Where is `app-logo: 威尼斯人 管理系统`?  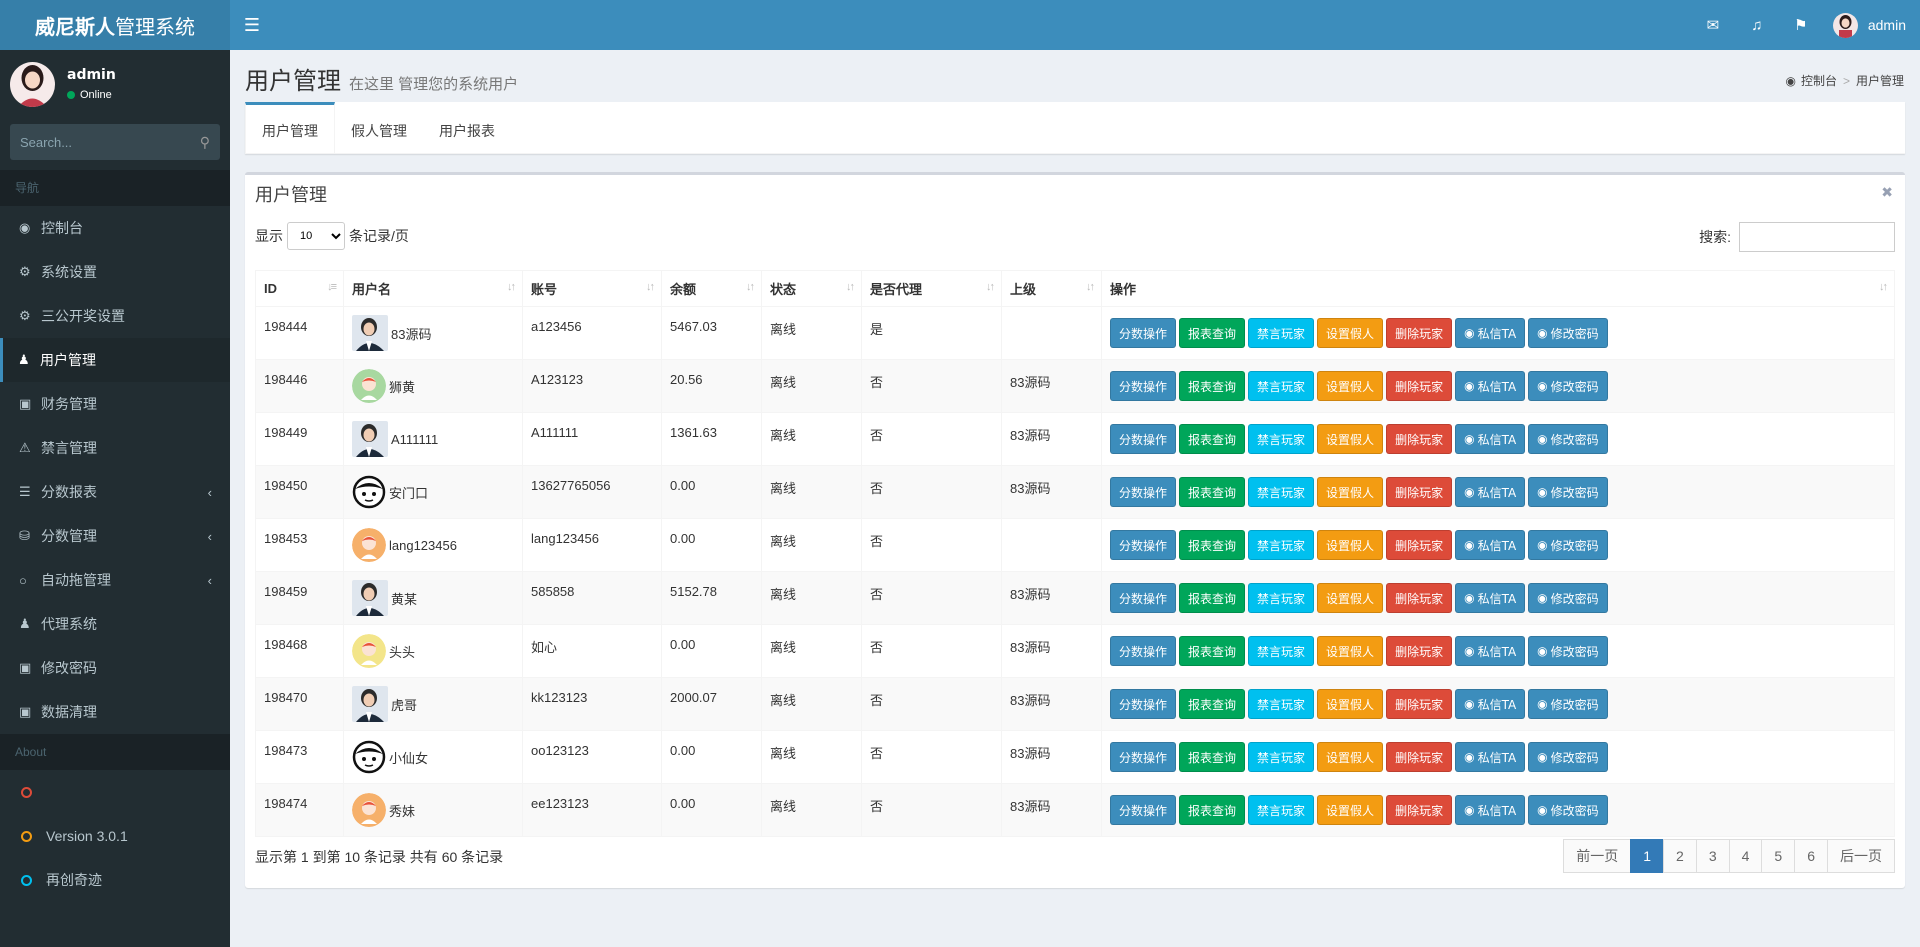 app-logo: 威尼斯人 管理系统 is located at coordinates (115, 25).